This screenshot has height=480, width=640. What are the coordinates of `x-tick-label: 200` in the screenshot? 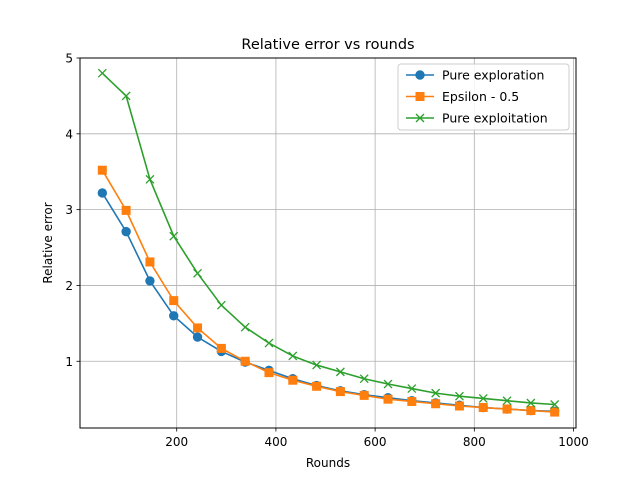 It's located at (176, 442).